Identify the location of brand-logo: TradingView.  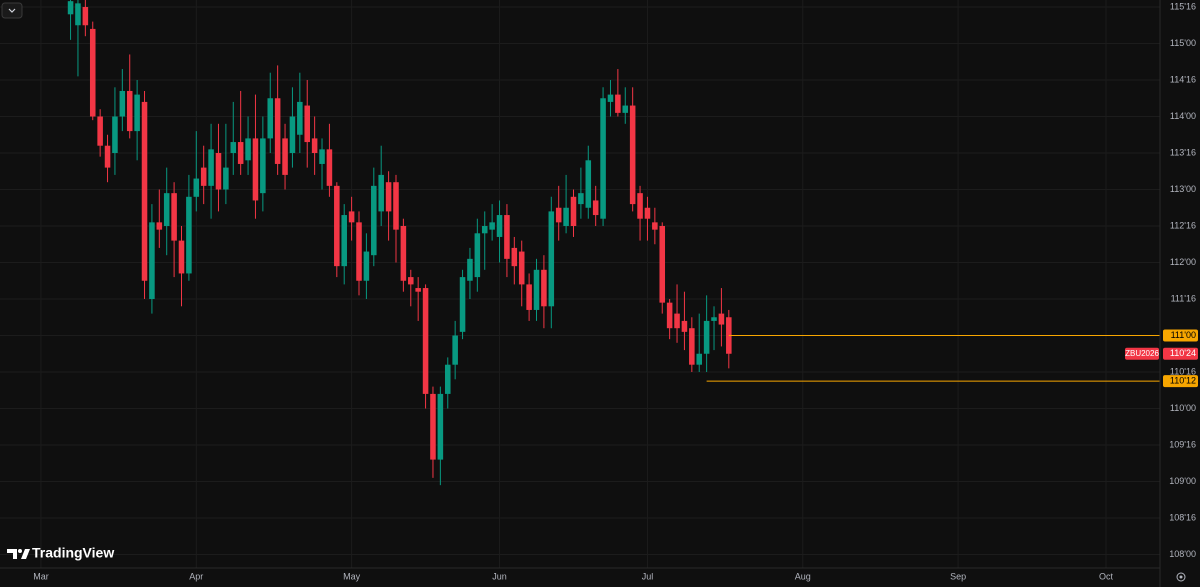
(60, 553).